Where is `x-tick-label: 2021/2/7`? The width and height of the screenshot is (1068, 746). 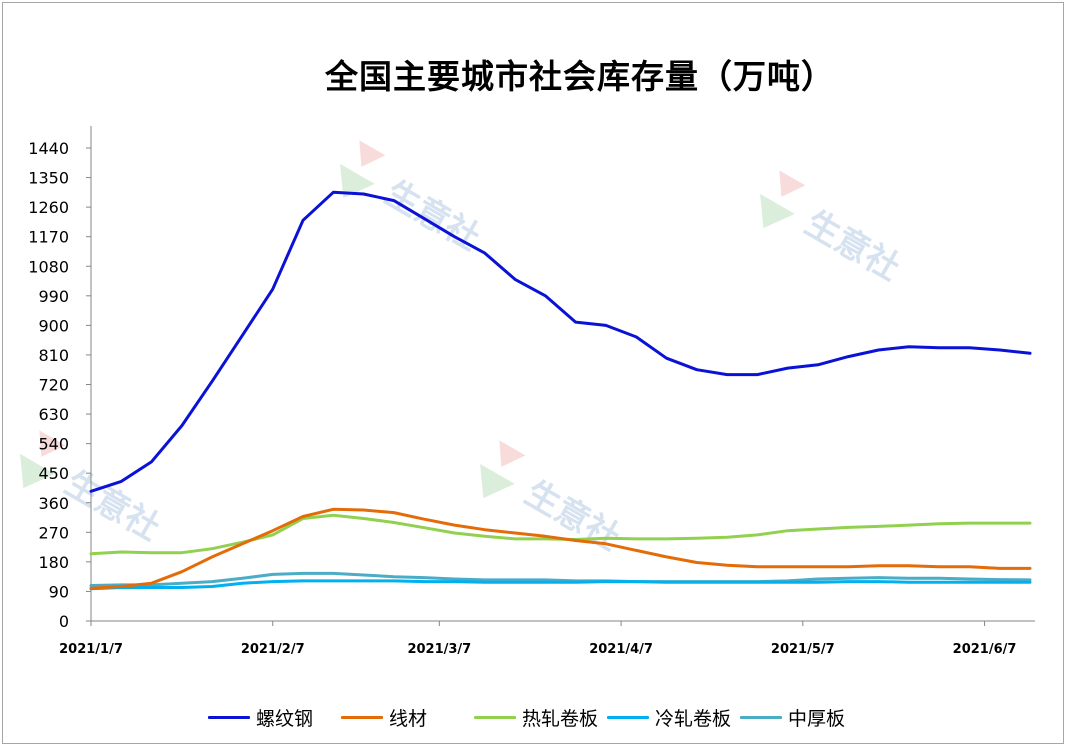 x-tick-label: 2021/2/7 is located at coordinates (273, 649).